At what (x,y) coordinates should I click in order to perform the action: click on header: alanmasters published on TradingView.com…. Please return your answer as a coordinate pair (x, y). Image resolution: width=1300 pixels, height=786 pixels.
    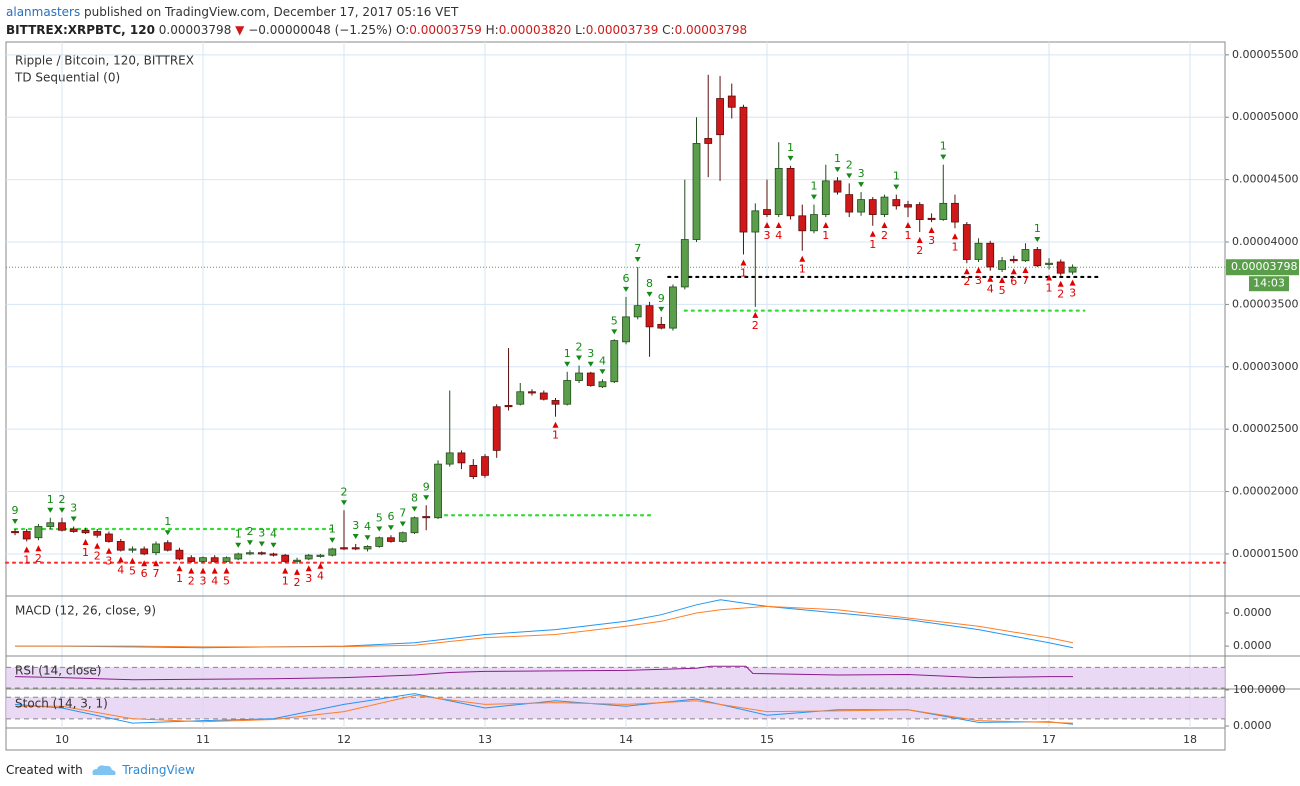
    Looking at the image, I should click on (376, 21).